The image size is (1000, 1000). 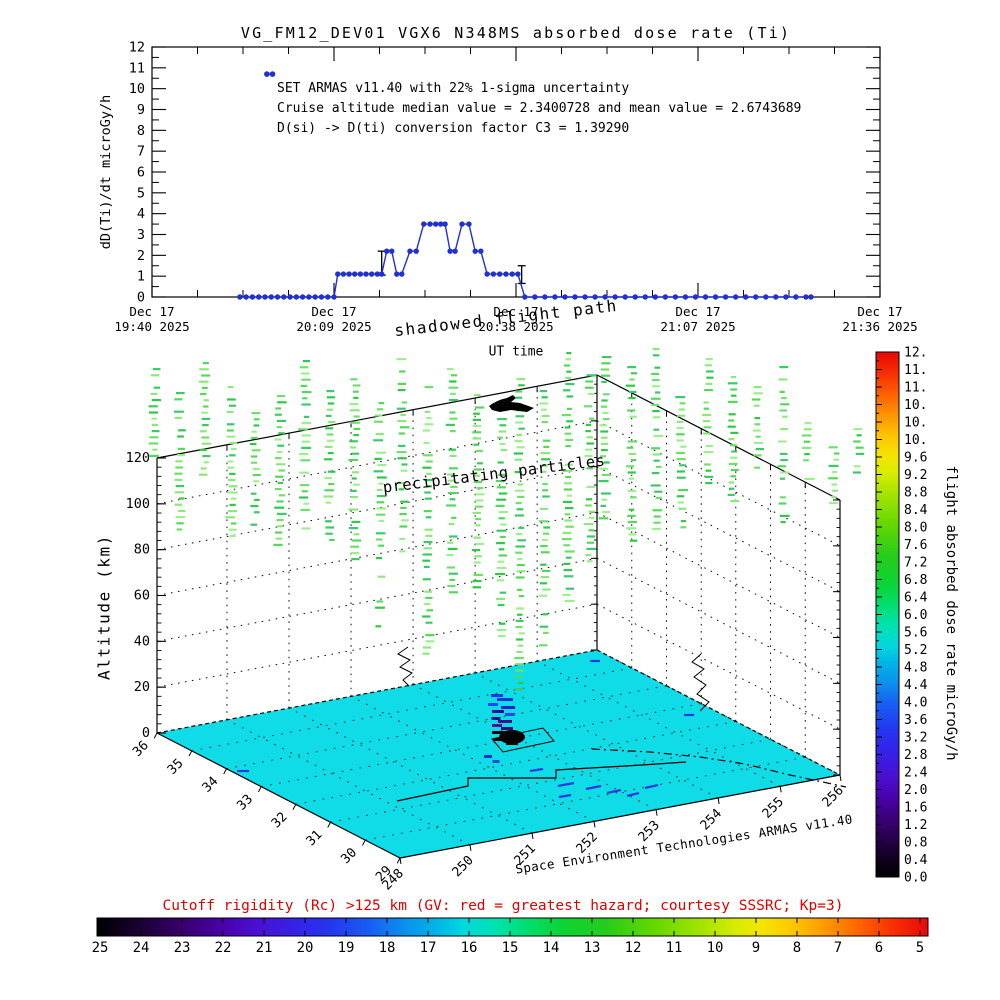 What do you see at coordinates (916, 510) in the screenshot?
I see `svg-text: 8.4` at bounding box center [916, 510].